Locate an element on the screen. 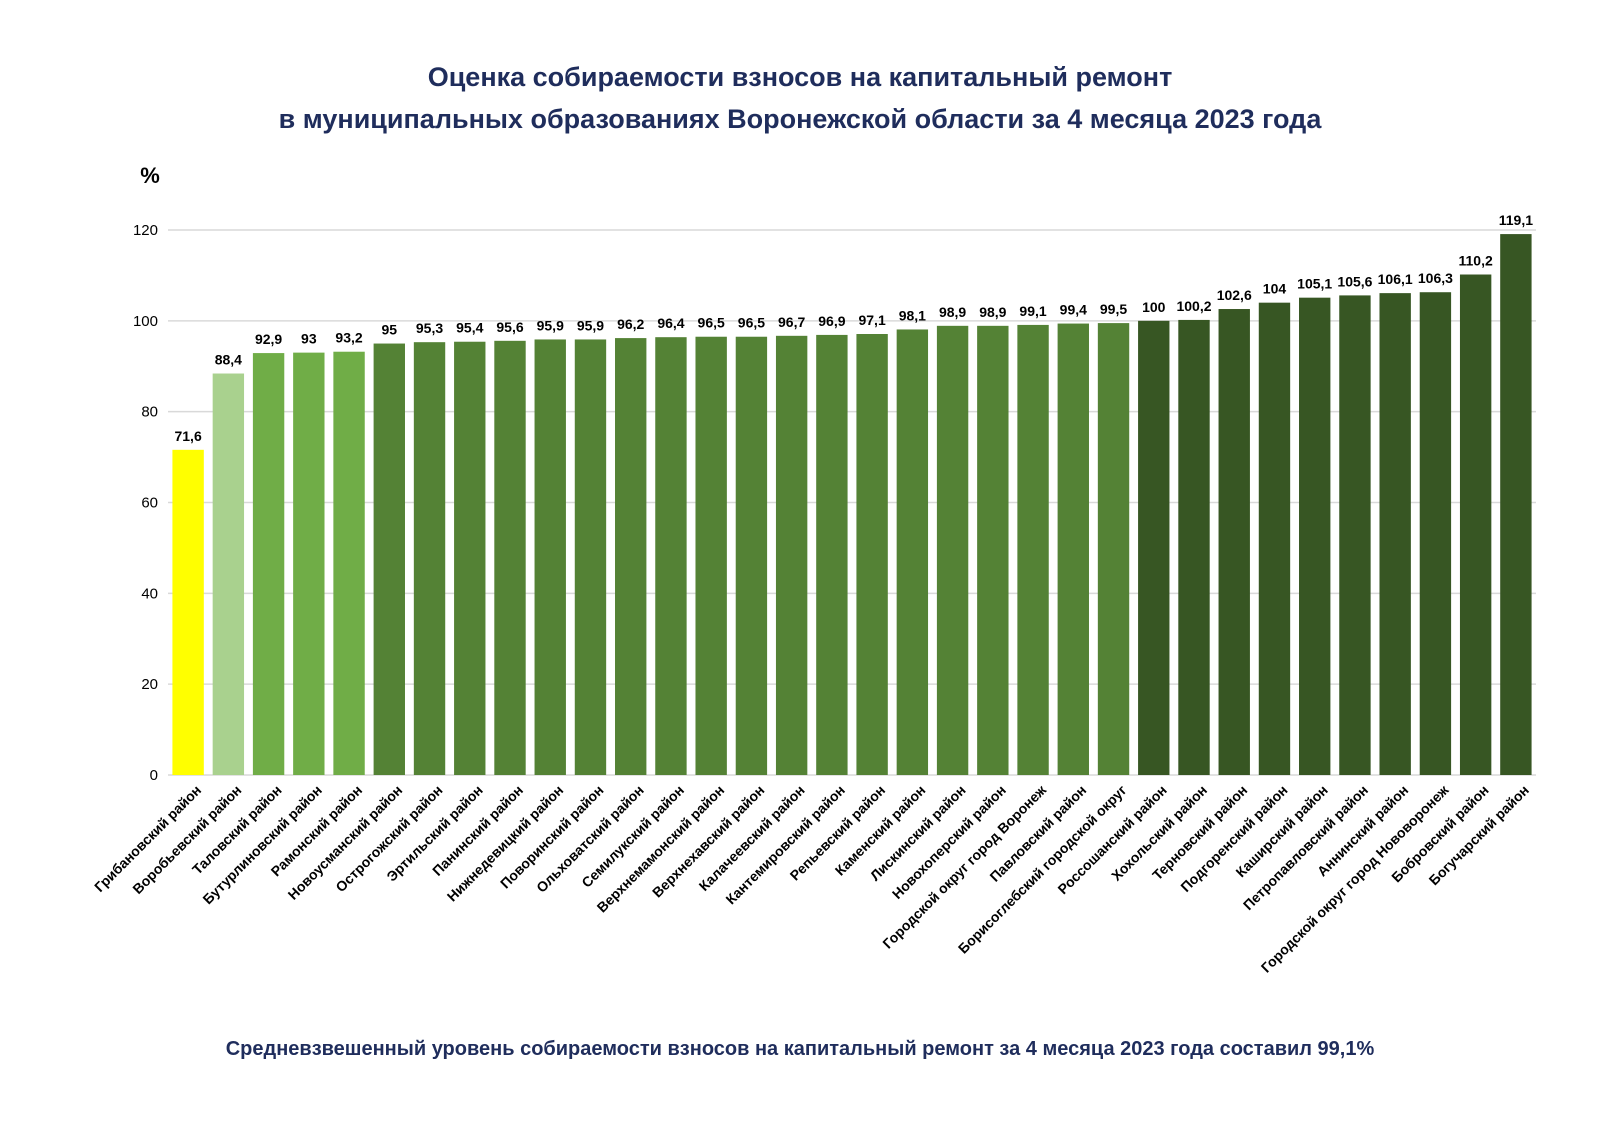 This screenshot has height=1131, width=1600. data-label: 119,1 is located at coordinates (1516, 220).